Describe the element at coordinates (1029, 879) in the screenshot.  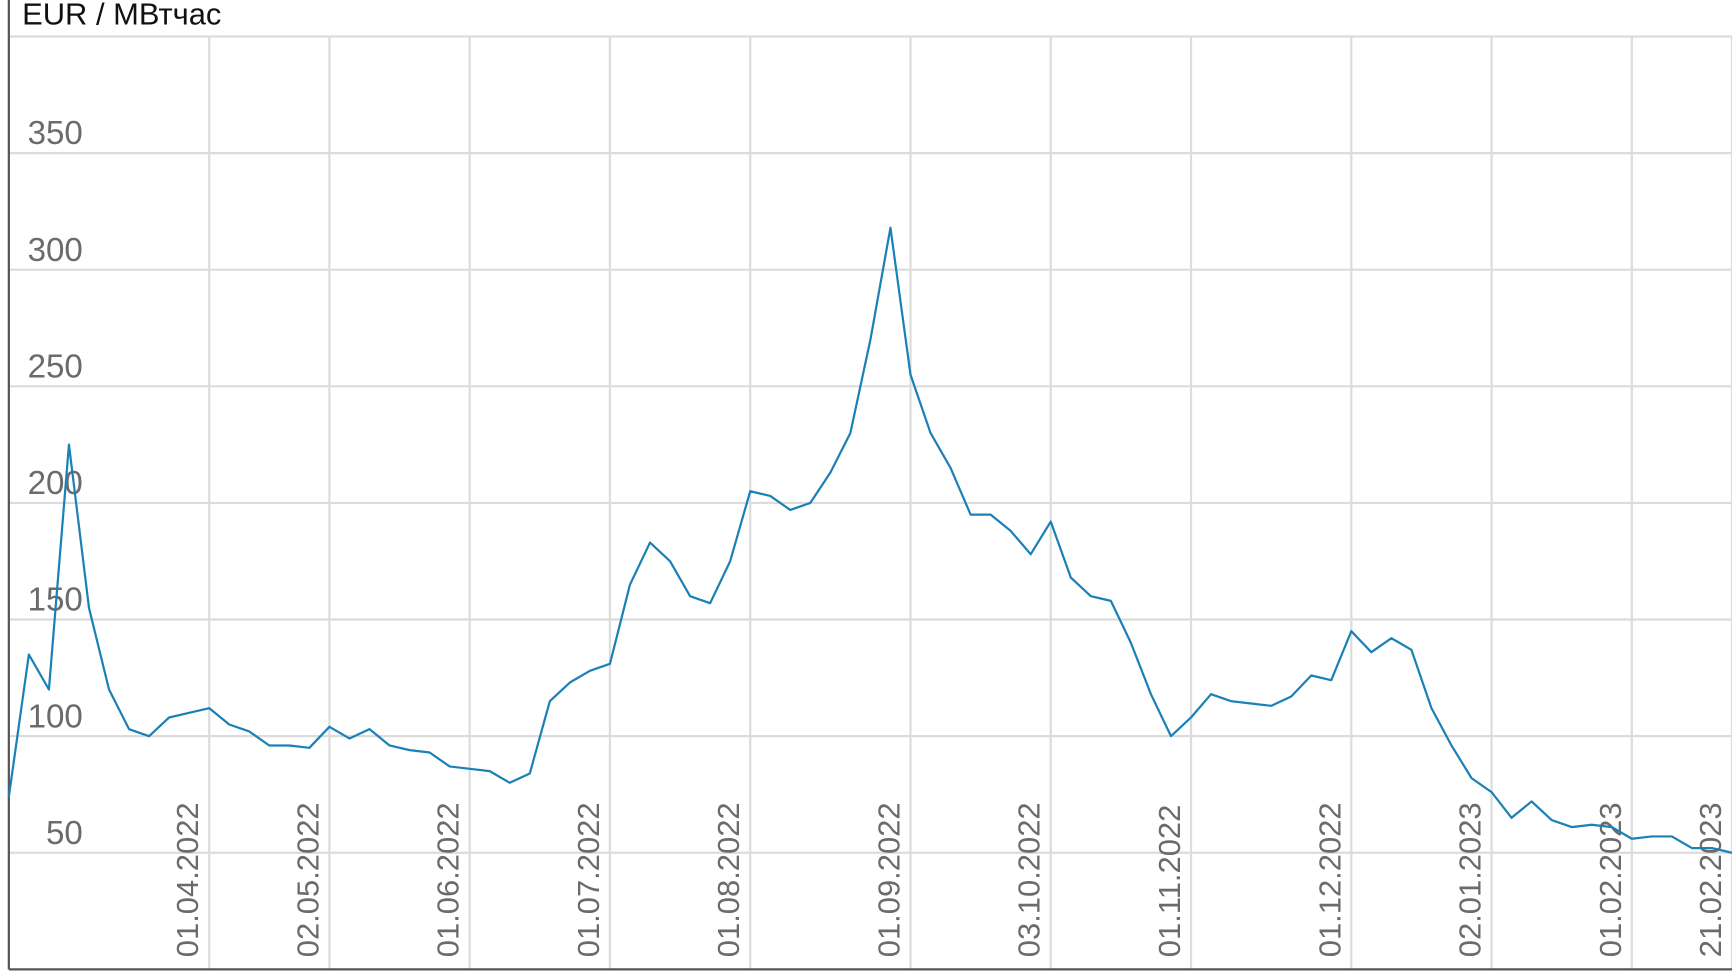
I see `x-tick-label: 03.10.2022` at that location.